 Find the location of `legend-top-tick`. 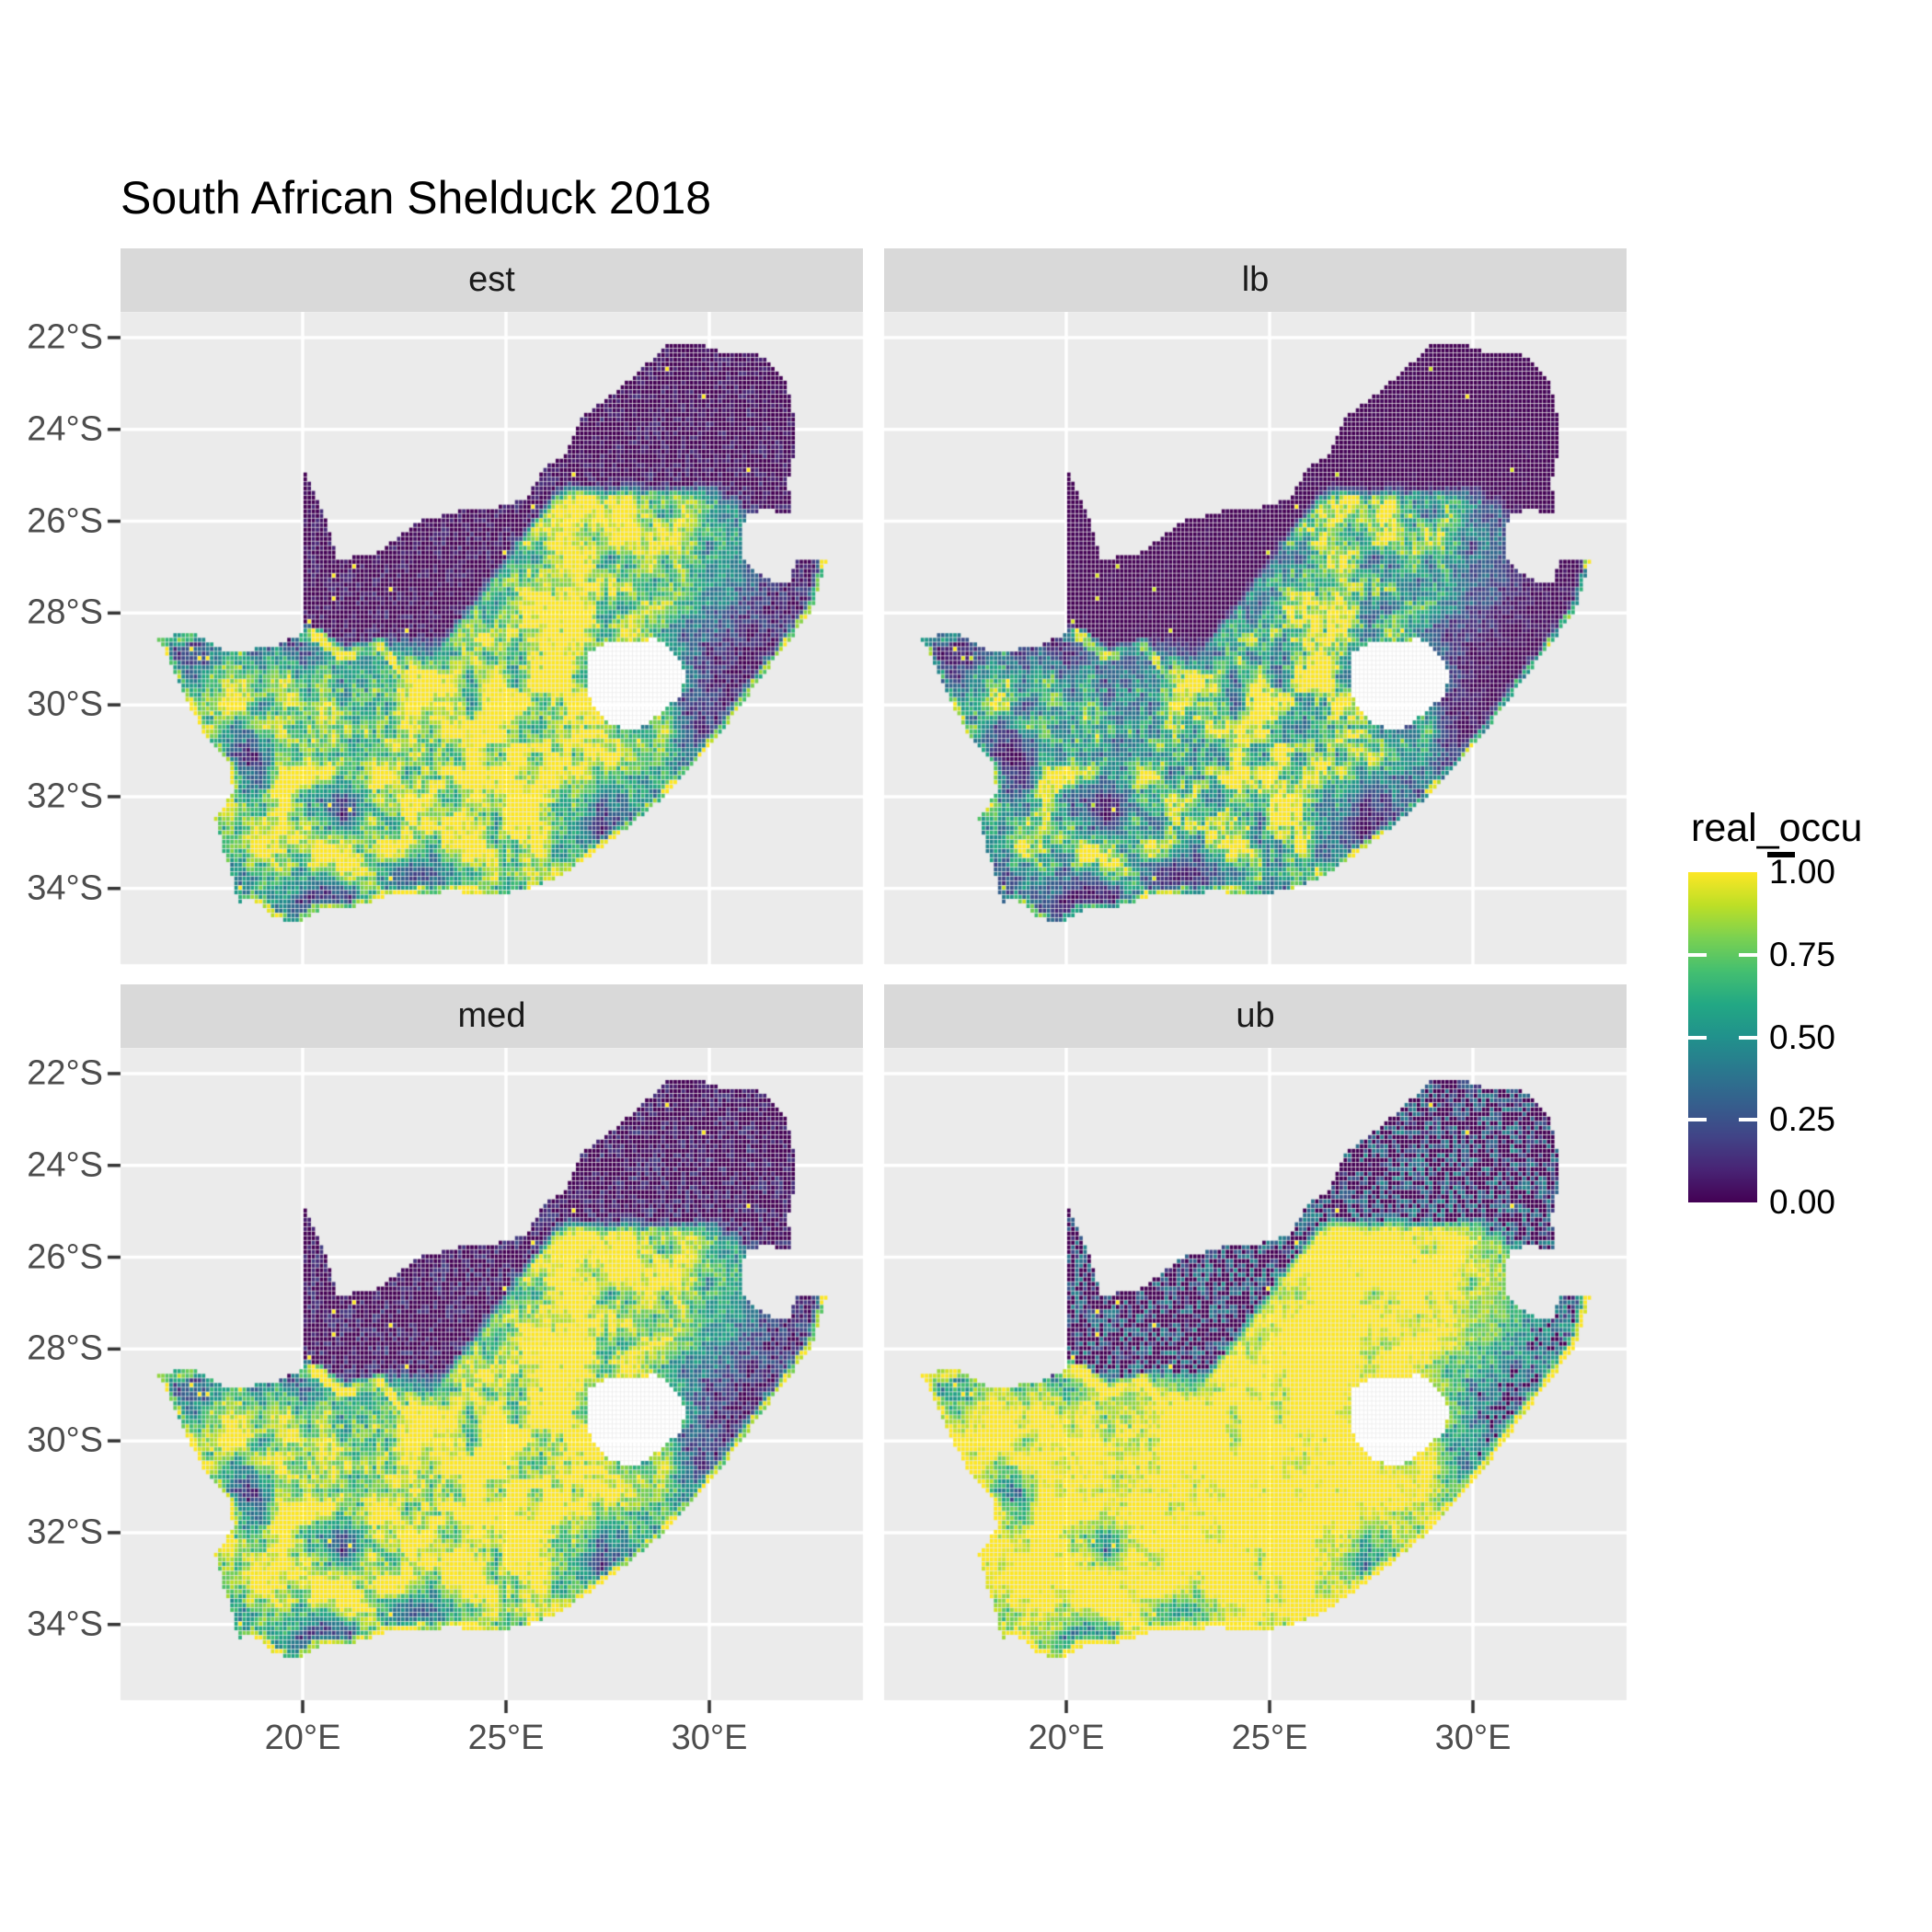

legend-top-tick is located at coordinates (1781, 854).